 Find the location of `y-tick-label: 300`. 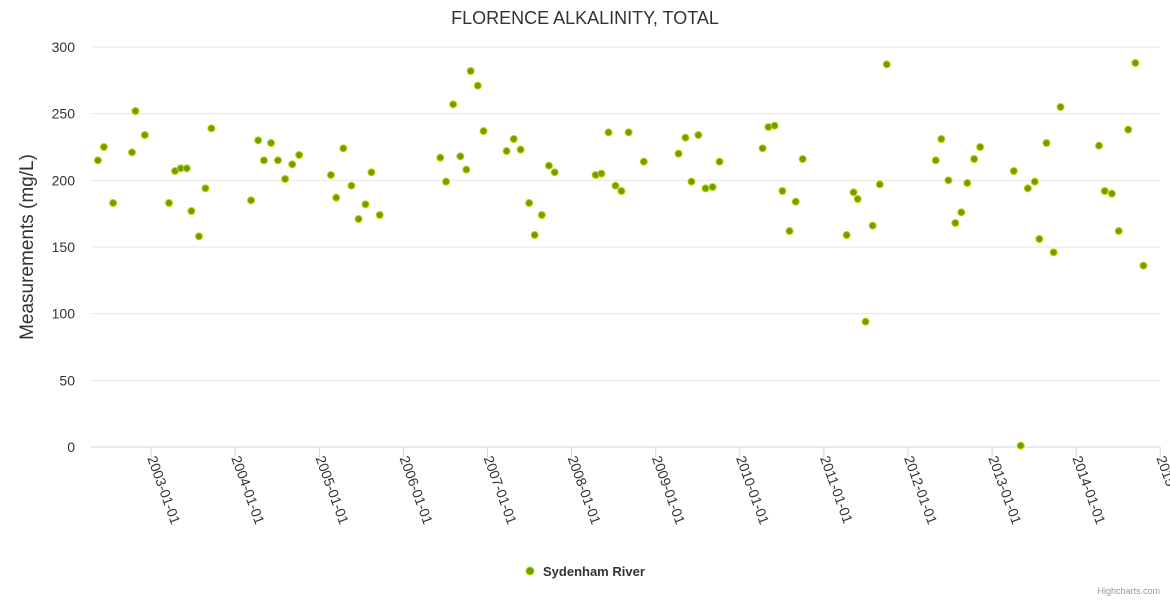

y-tick-label: 300 is located at coordinates (64, 47).